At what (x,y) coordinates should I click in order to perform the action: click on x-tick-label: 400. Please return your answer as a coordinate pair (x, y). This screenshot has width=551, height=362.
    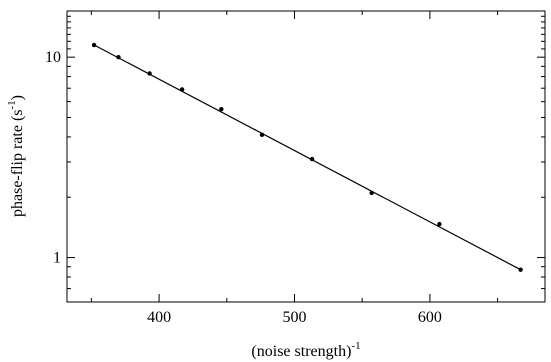
    Looking at the image, I should click on (159, 317).